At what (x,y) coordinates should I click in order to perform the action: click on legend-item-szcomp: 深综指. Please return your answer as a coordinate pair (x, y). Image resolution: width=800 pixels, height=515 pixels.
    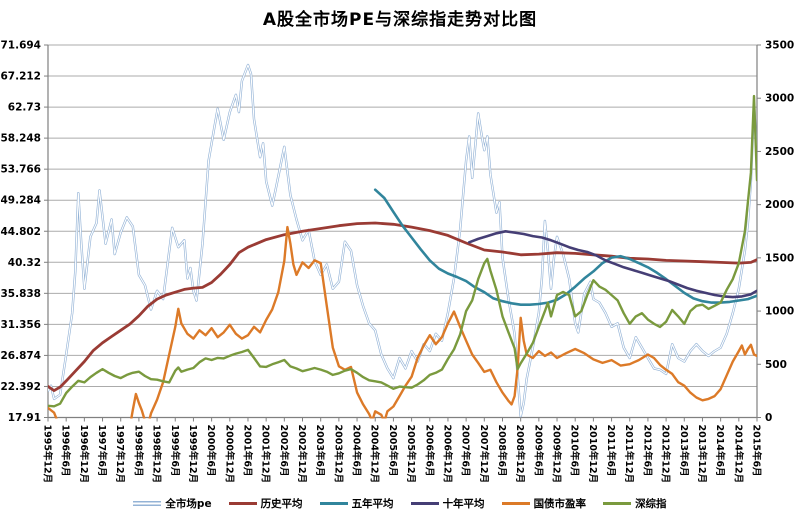
    Looking at the image, I should click on (635, 503).